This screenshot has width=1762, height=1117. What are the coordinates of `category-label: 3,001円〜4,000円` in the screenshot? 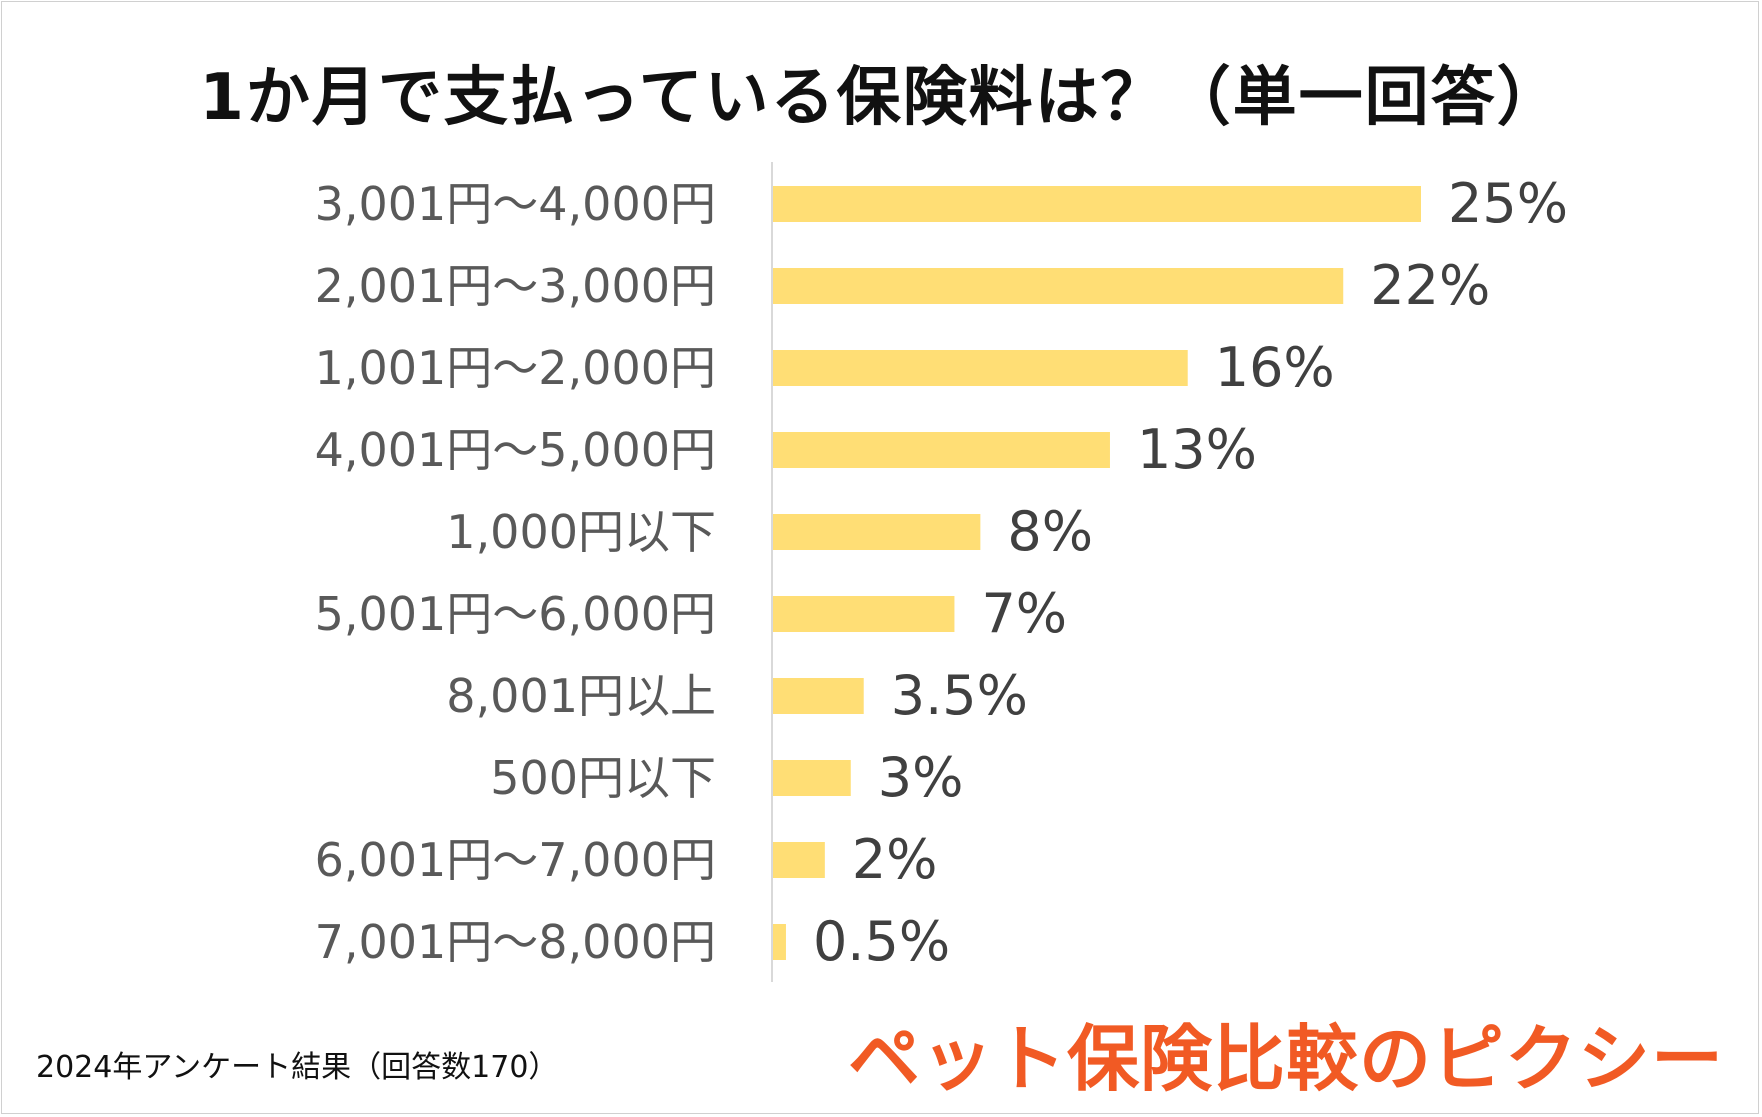 It's located at (515, 204).